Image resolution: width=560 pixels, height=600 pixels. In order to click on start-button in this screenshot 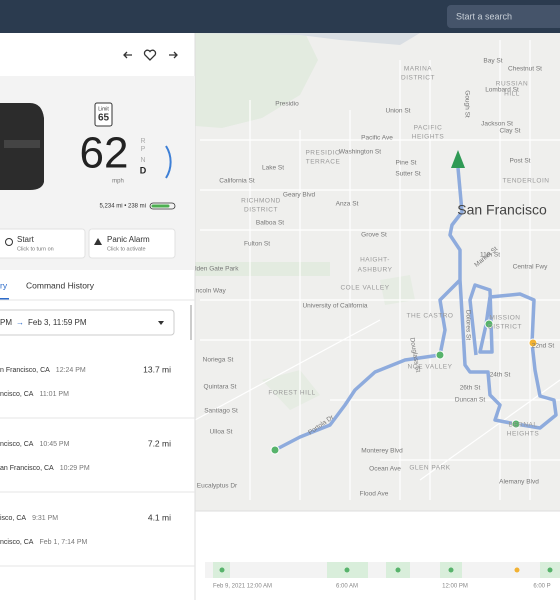, I will do `click(43, 243)`.